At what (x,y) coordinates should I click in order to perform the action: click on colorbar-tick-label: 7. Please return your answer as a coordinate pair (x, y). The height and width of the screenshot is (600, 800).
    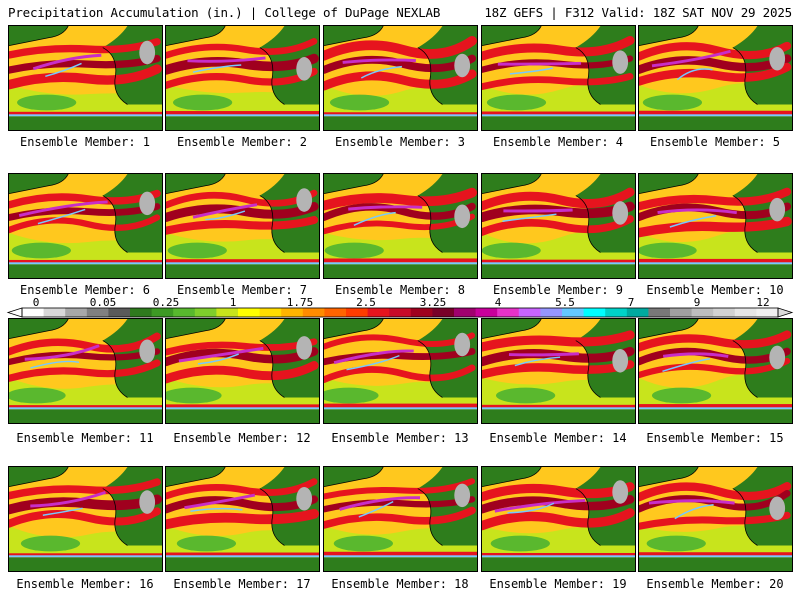
    Looking at the image, I should click on (631, 302).